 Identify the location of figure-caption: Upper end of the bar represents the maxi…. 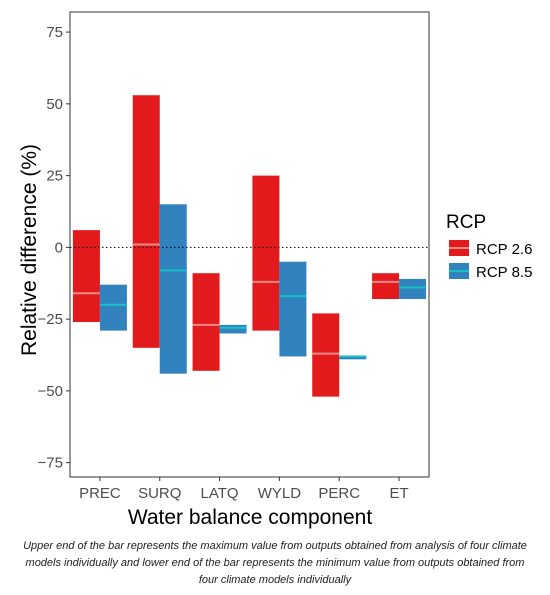
(275, 563).